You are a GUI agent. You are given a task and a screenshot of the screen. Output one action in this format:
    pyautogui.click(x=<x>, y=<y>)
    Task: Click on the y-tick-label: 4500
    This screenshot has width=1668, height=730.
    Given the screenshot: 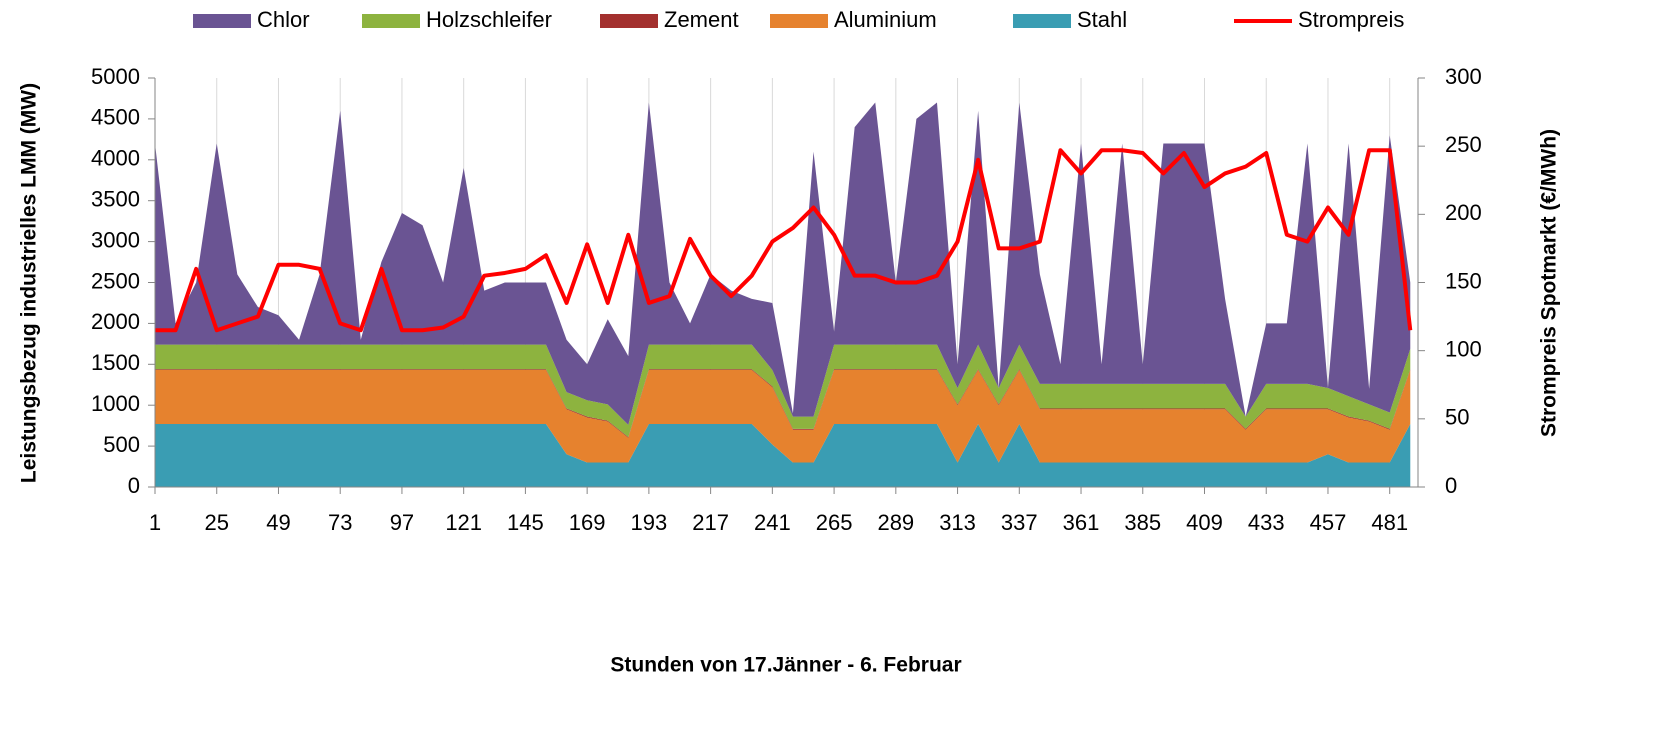 What is the action you would take?
    pyautogui.click(x=115, y=117)
    